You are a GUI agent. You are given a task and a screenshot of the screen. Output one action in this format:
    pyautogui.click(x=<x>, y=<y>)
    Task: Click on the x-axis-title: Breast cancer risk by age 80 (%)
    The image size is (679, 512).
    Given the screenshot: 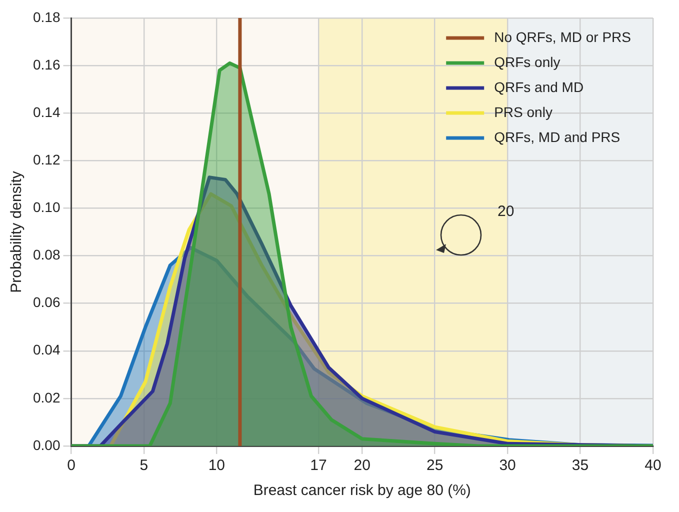 What is the action you would take?
    pyautogui.click(x=362, y=491)
    